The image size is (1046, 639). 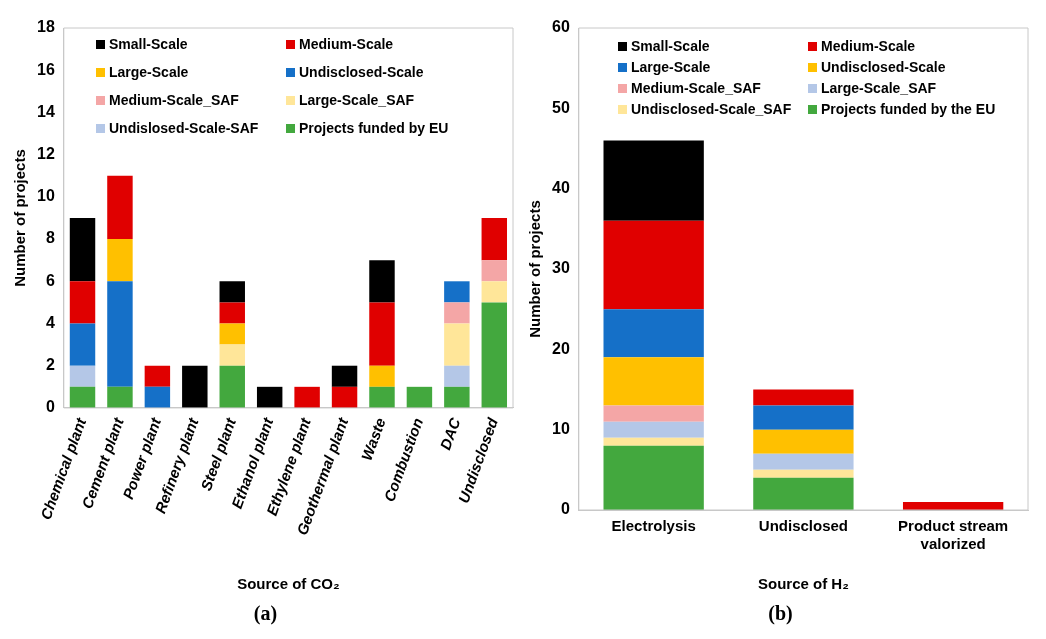 I want to click on x-axis-title: Source of H₂, so click(x=803, y=584).